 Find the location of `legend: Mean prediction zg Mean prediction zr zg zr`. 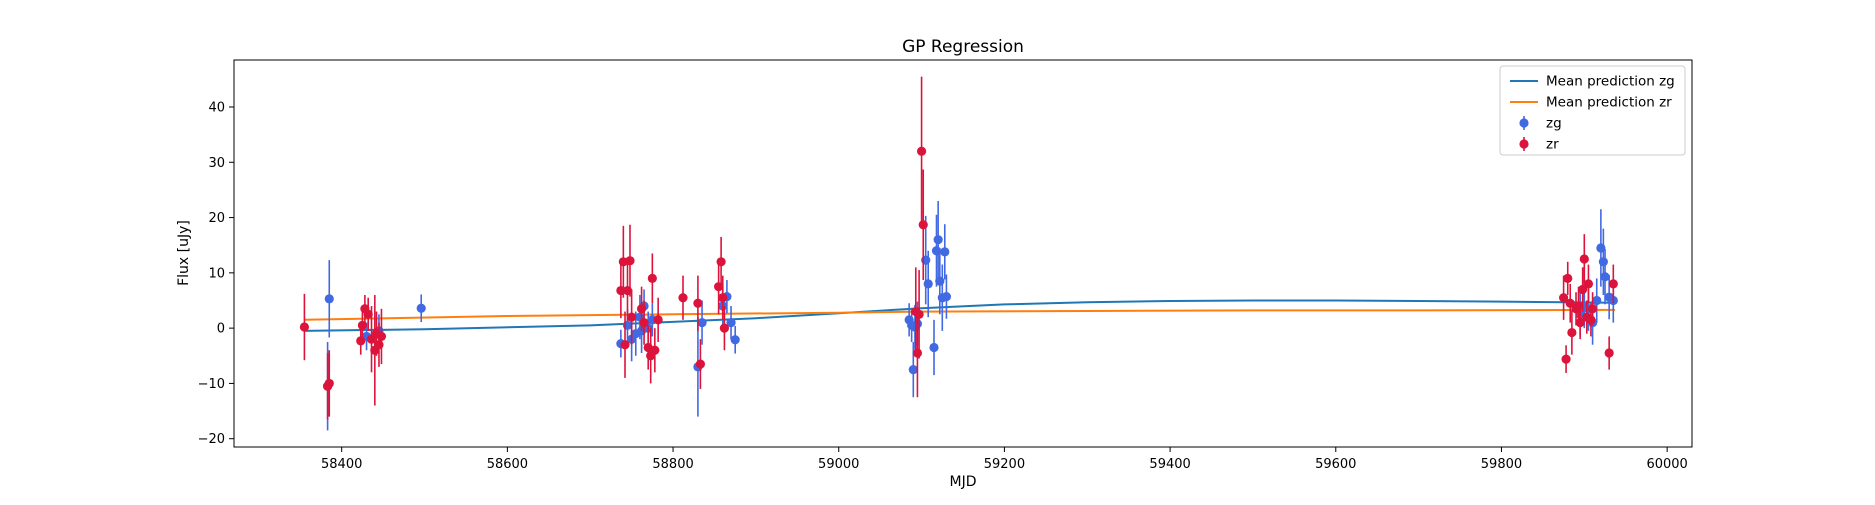

legend: Mean prediction zg Mean prediction zr zg zr is located at coordinates (1592, 110).